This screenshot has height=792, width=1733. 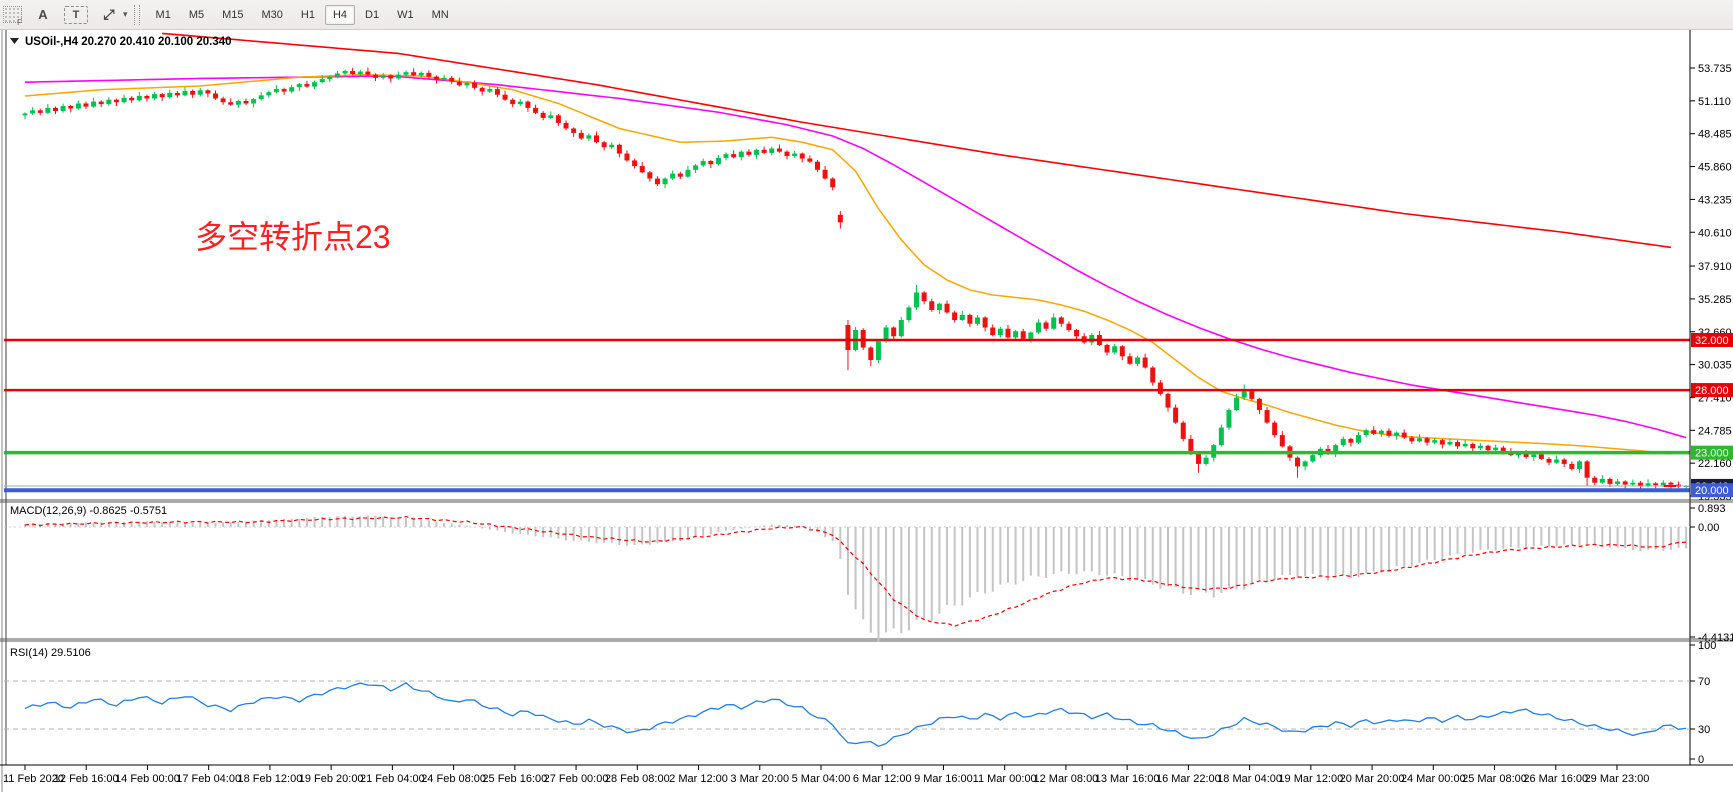 I want to click on toolbar: F A T ⤢ ▾ M1 M5 M15 M30 H1 H4 D1 W1 MN, so click(x=866, y=15).